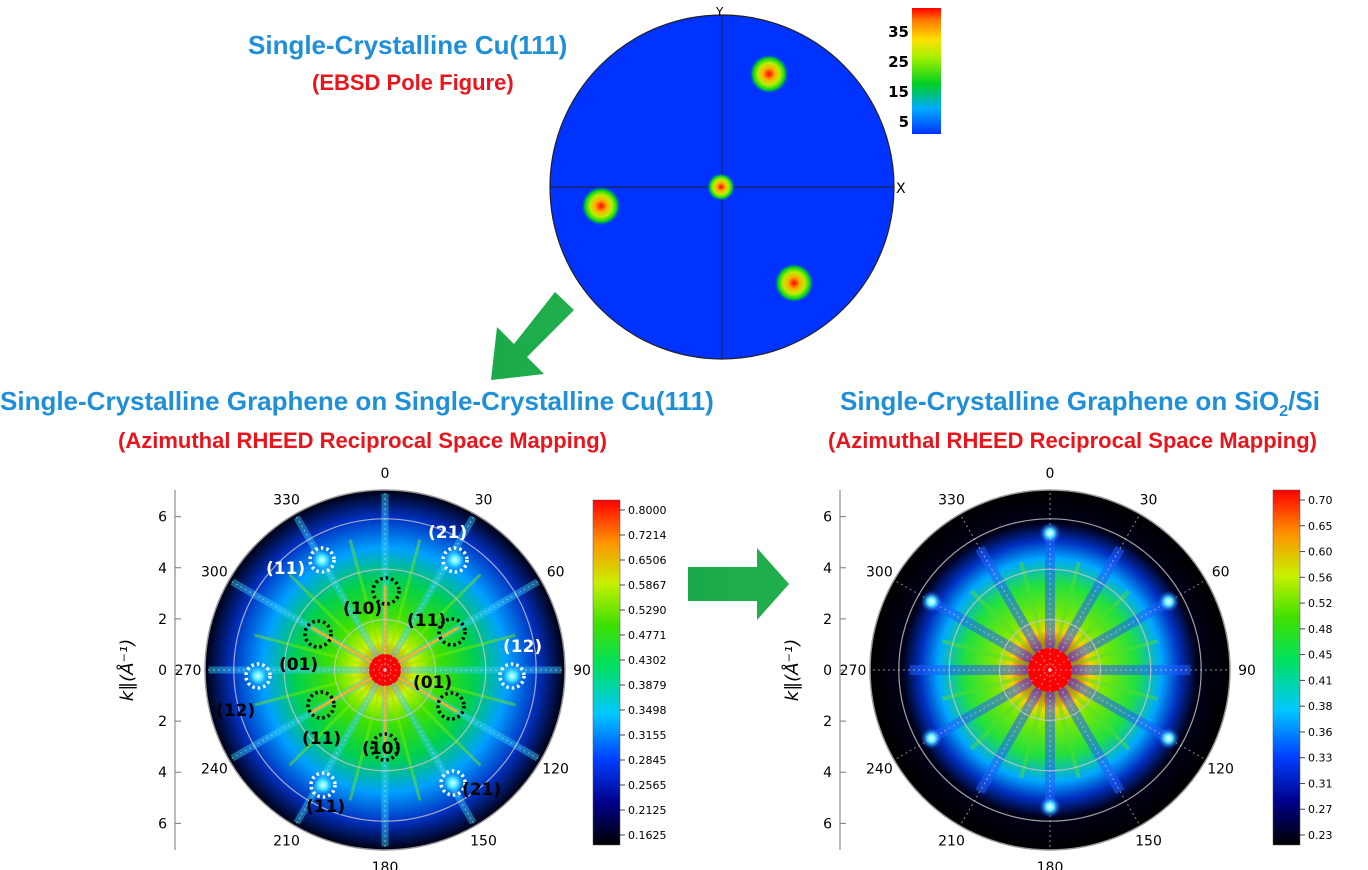  I want to click on radial-tick-label: 0, so click(827, 671).